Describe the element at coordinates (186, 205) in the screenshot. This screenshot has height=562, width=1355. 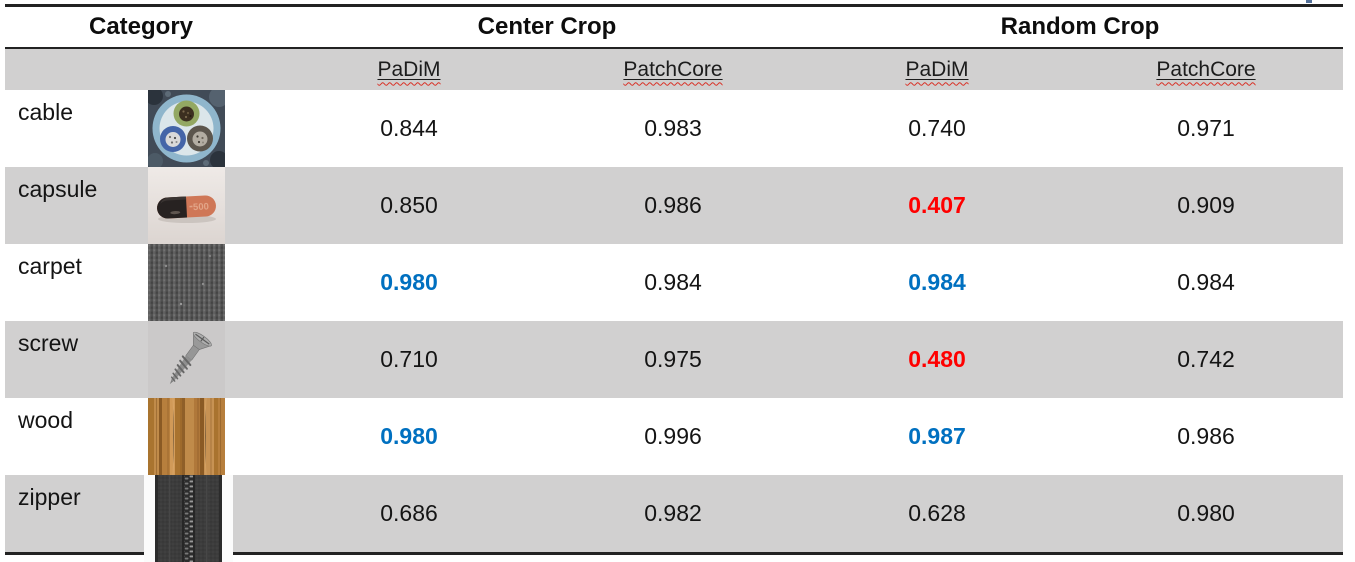
I see `capsule-image: 500` at that location.